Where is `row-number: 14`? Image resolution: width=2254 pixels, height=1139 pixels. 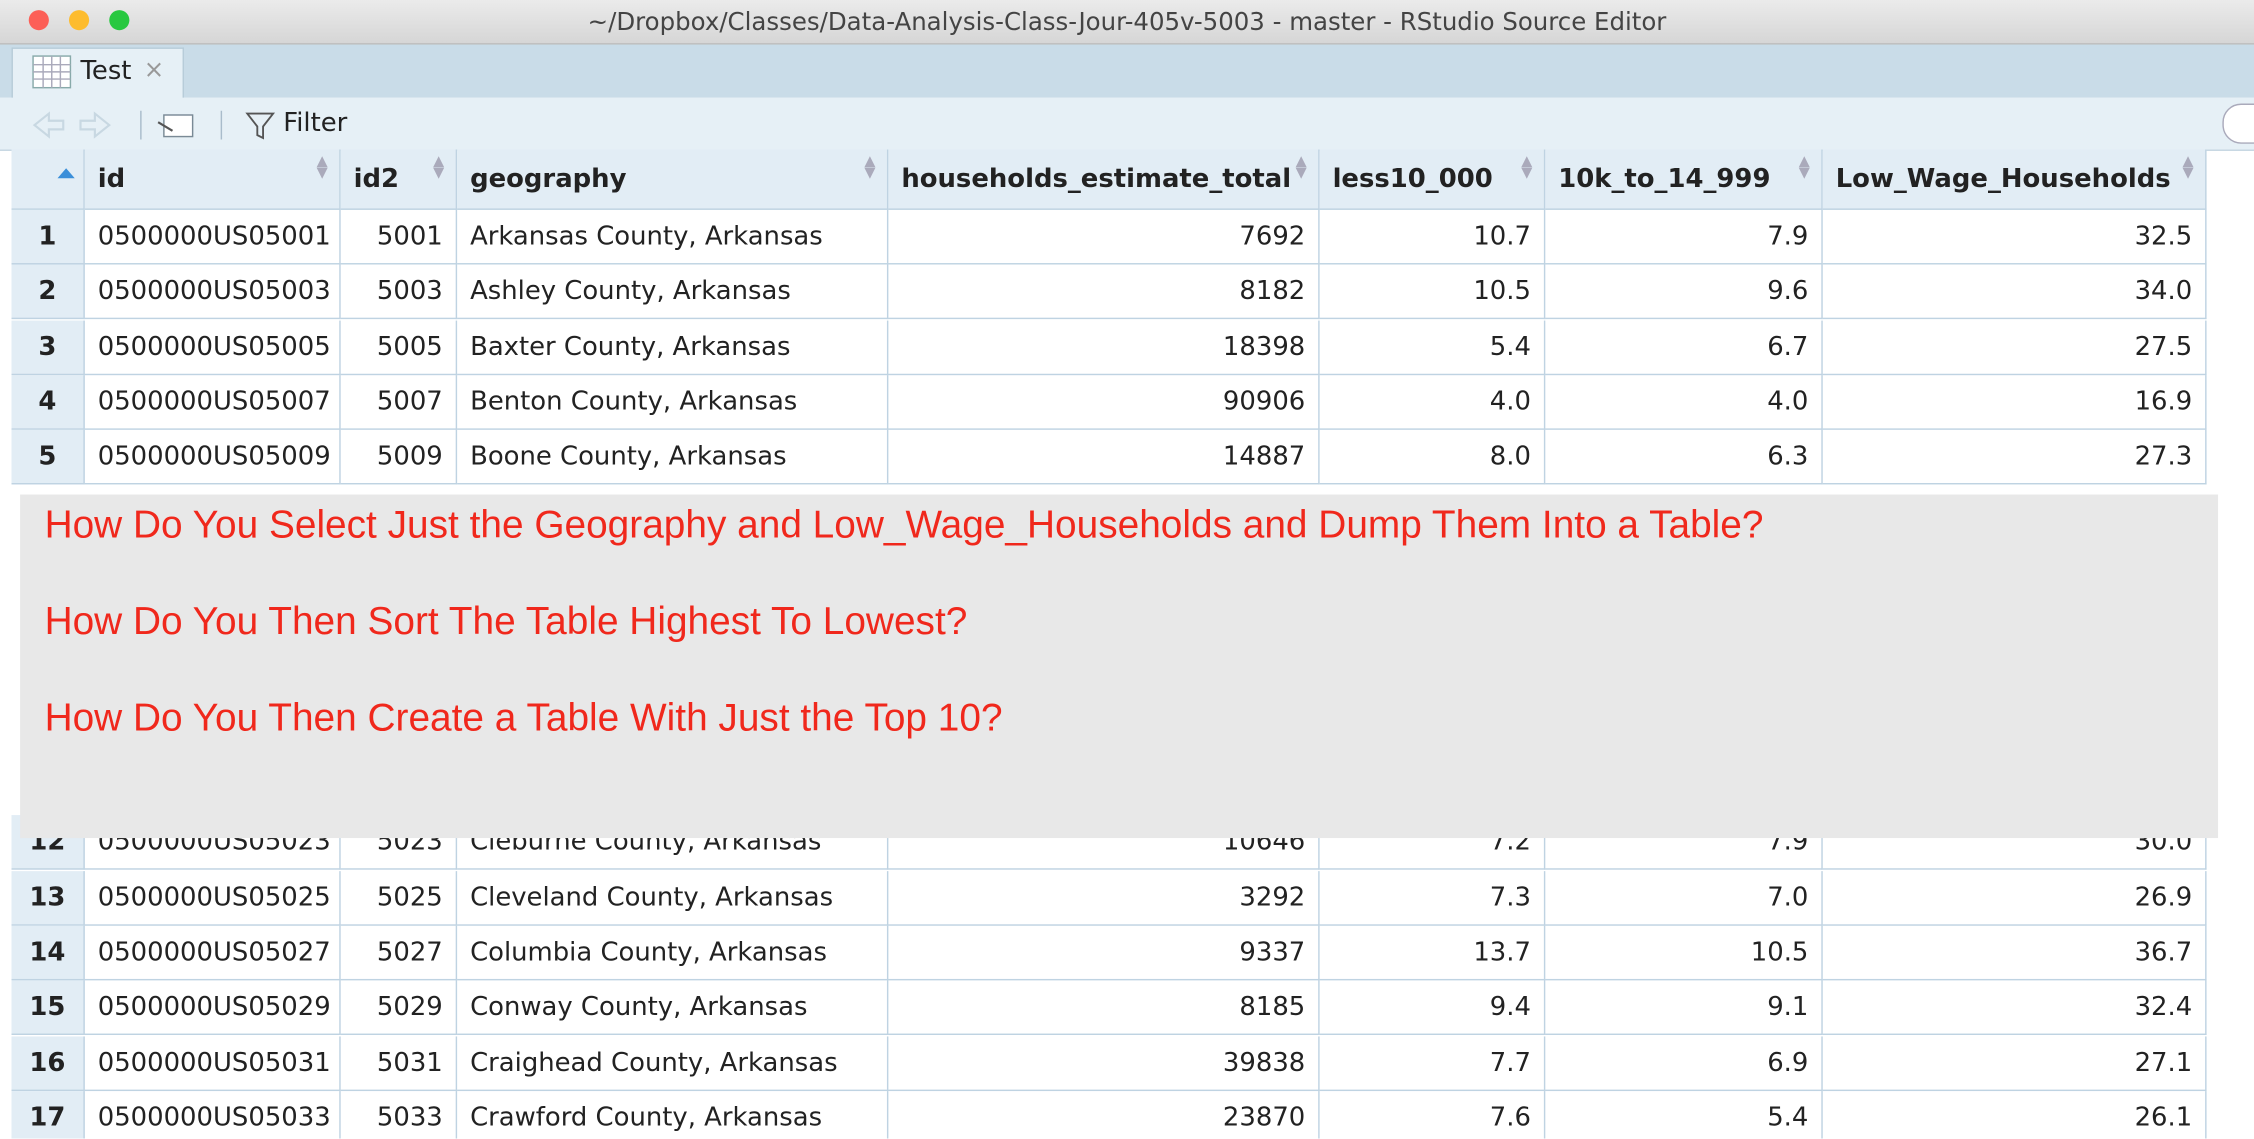 row-number: 14 is located at coordinates (48, 953).